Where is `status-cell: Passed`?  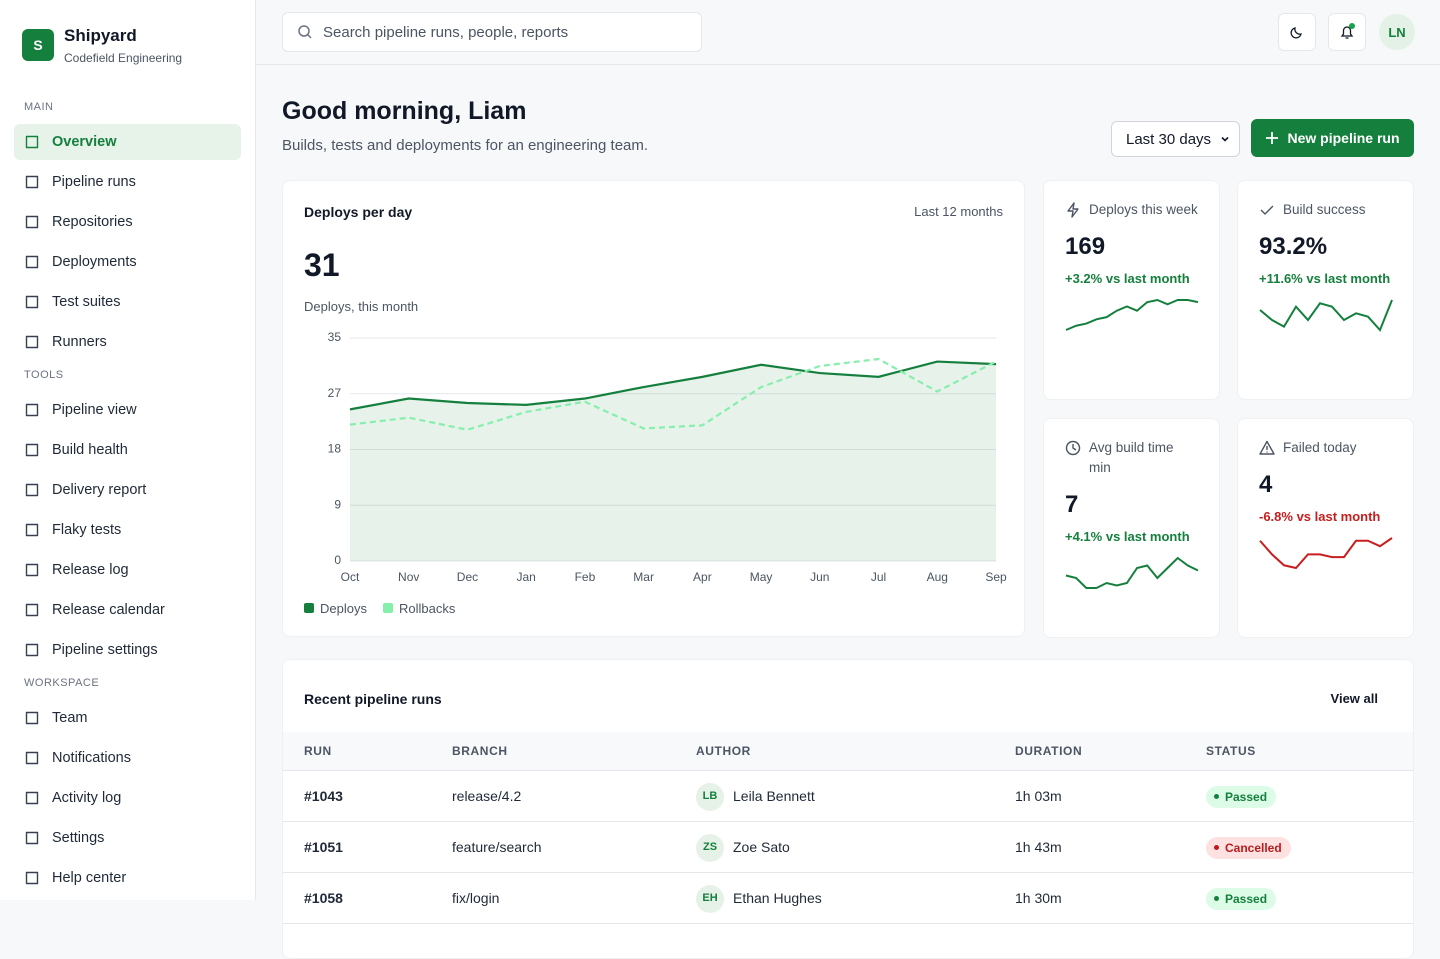 status-cell: Passed is located at coordinates (1241, 796).